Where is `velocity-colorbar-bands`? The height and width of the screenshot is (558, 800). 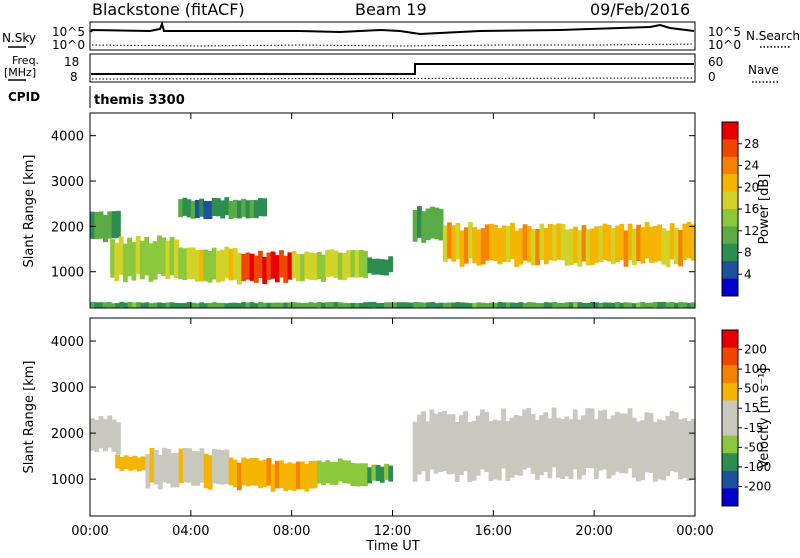
velocity-colorbar-bands is located at coordinates (730, 418).